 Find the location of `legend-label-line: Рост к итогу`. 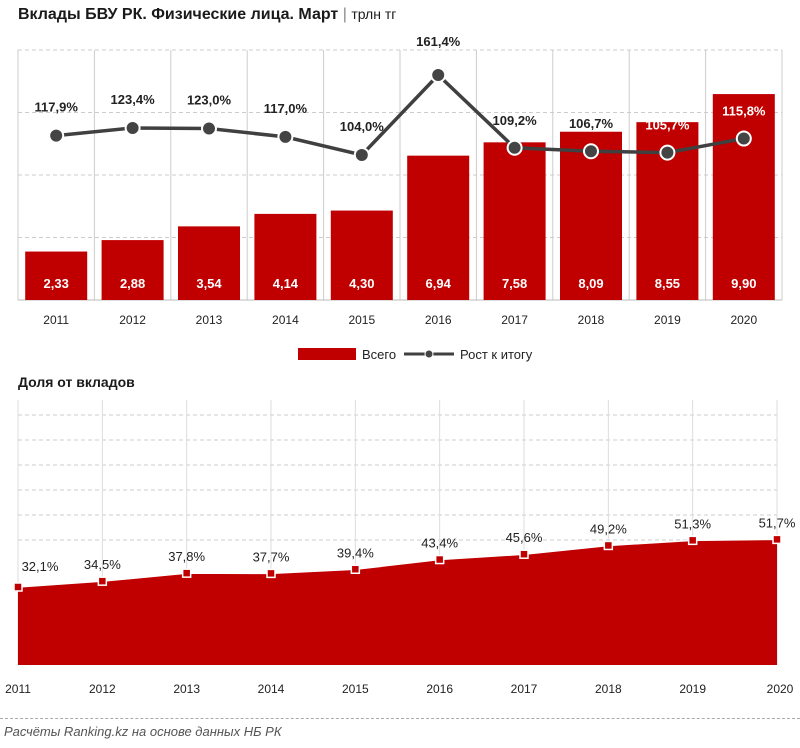

legend-label-line: Рост к итогу is located at coordinates (496, 354).